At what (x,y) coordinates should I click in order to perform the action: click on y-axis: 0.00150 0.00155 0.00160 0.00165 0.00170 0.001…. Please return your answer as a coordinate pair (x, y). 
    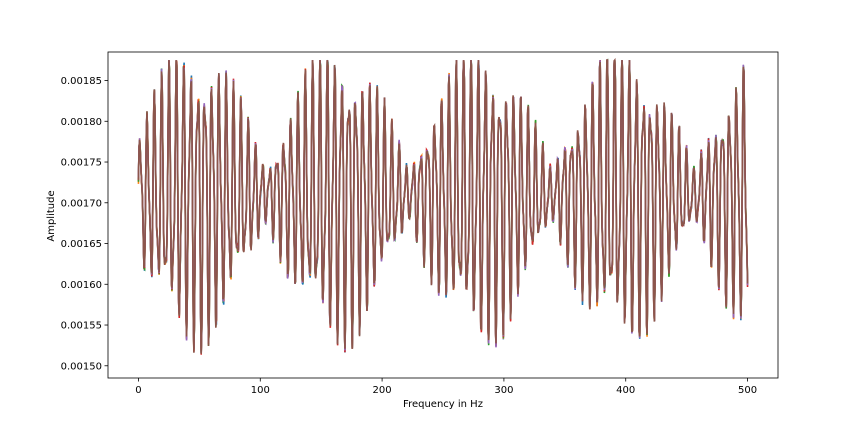
    Looking at the image, I should click on (84, 224).